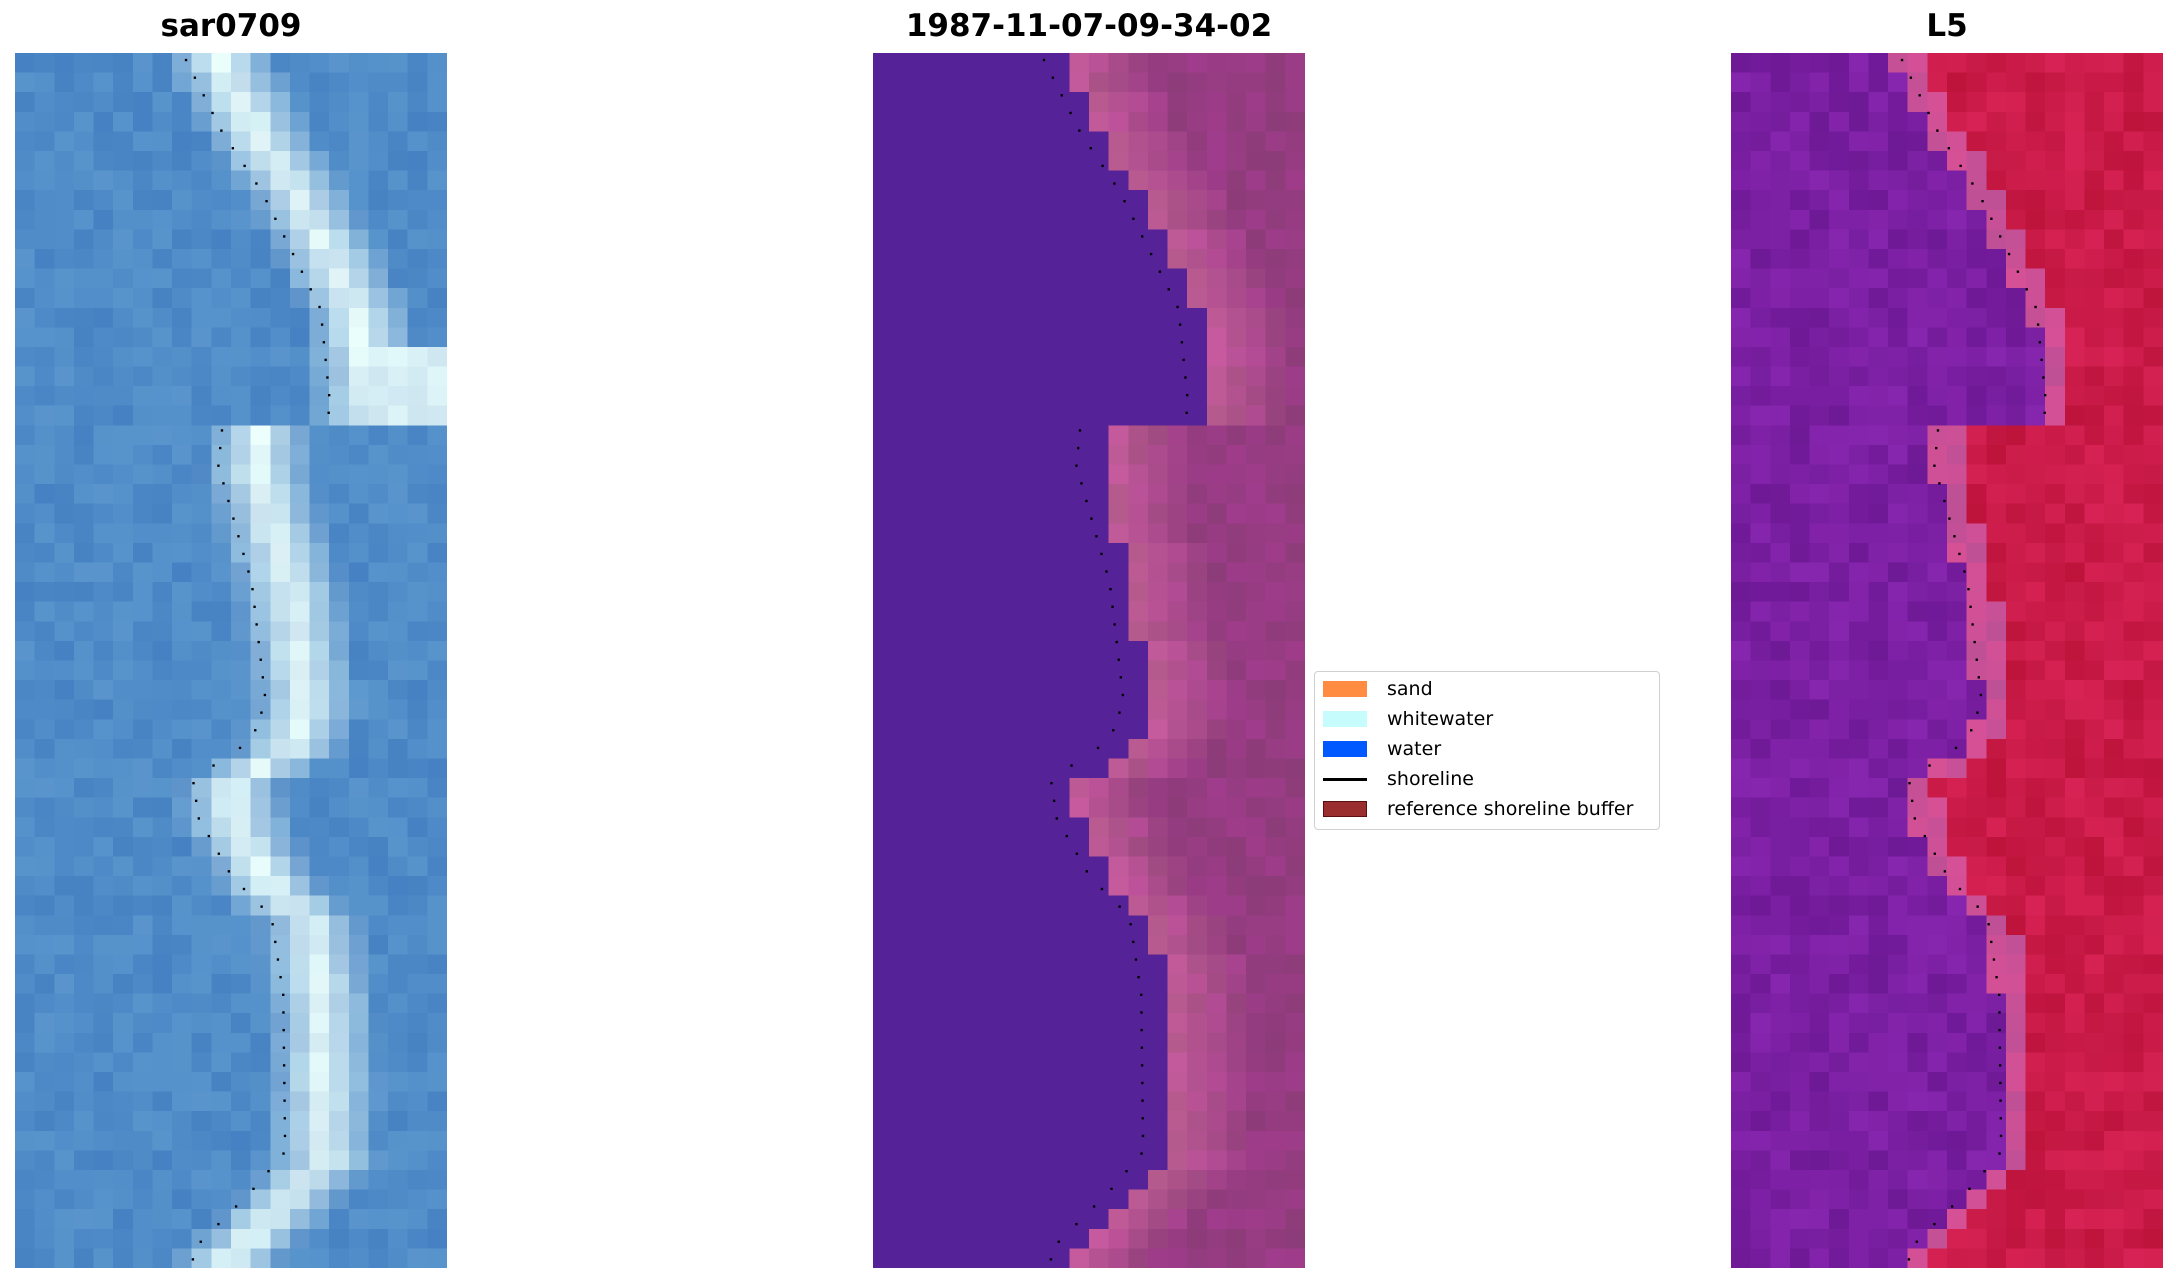  I want to click on legend-label: shoreline, so click(1430, 779).